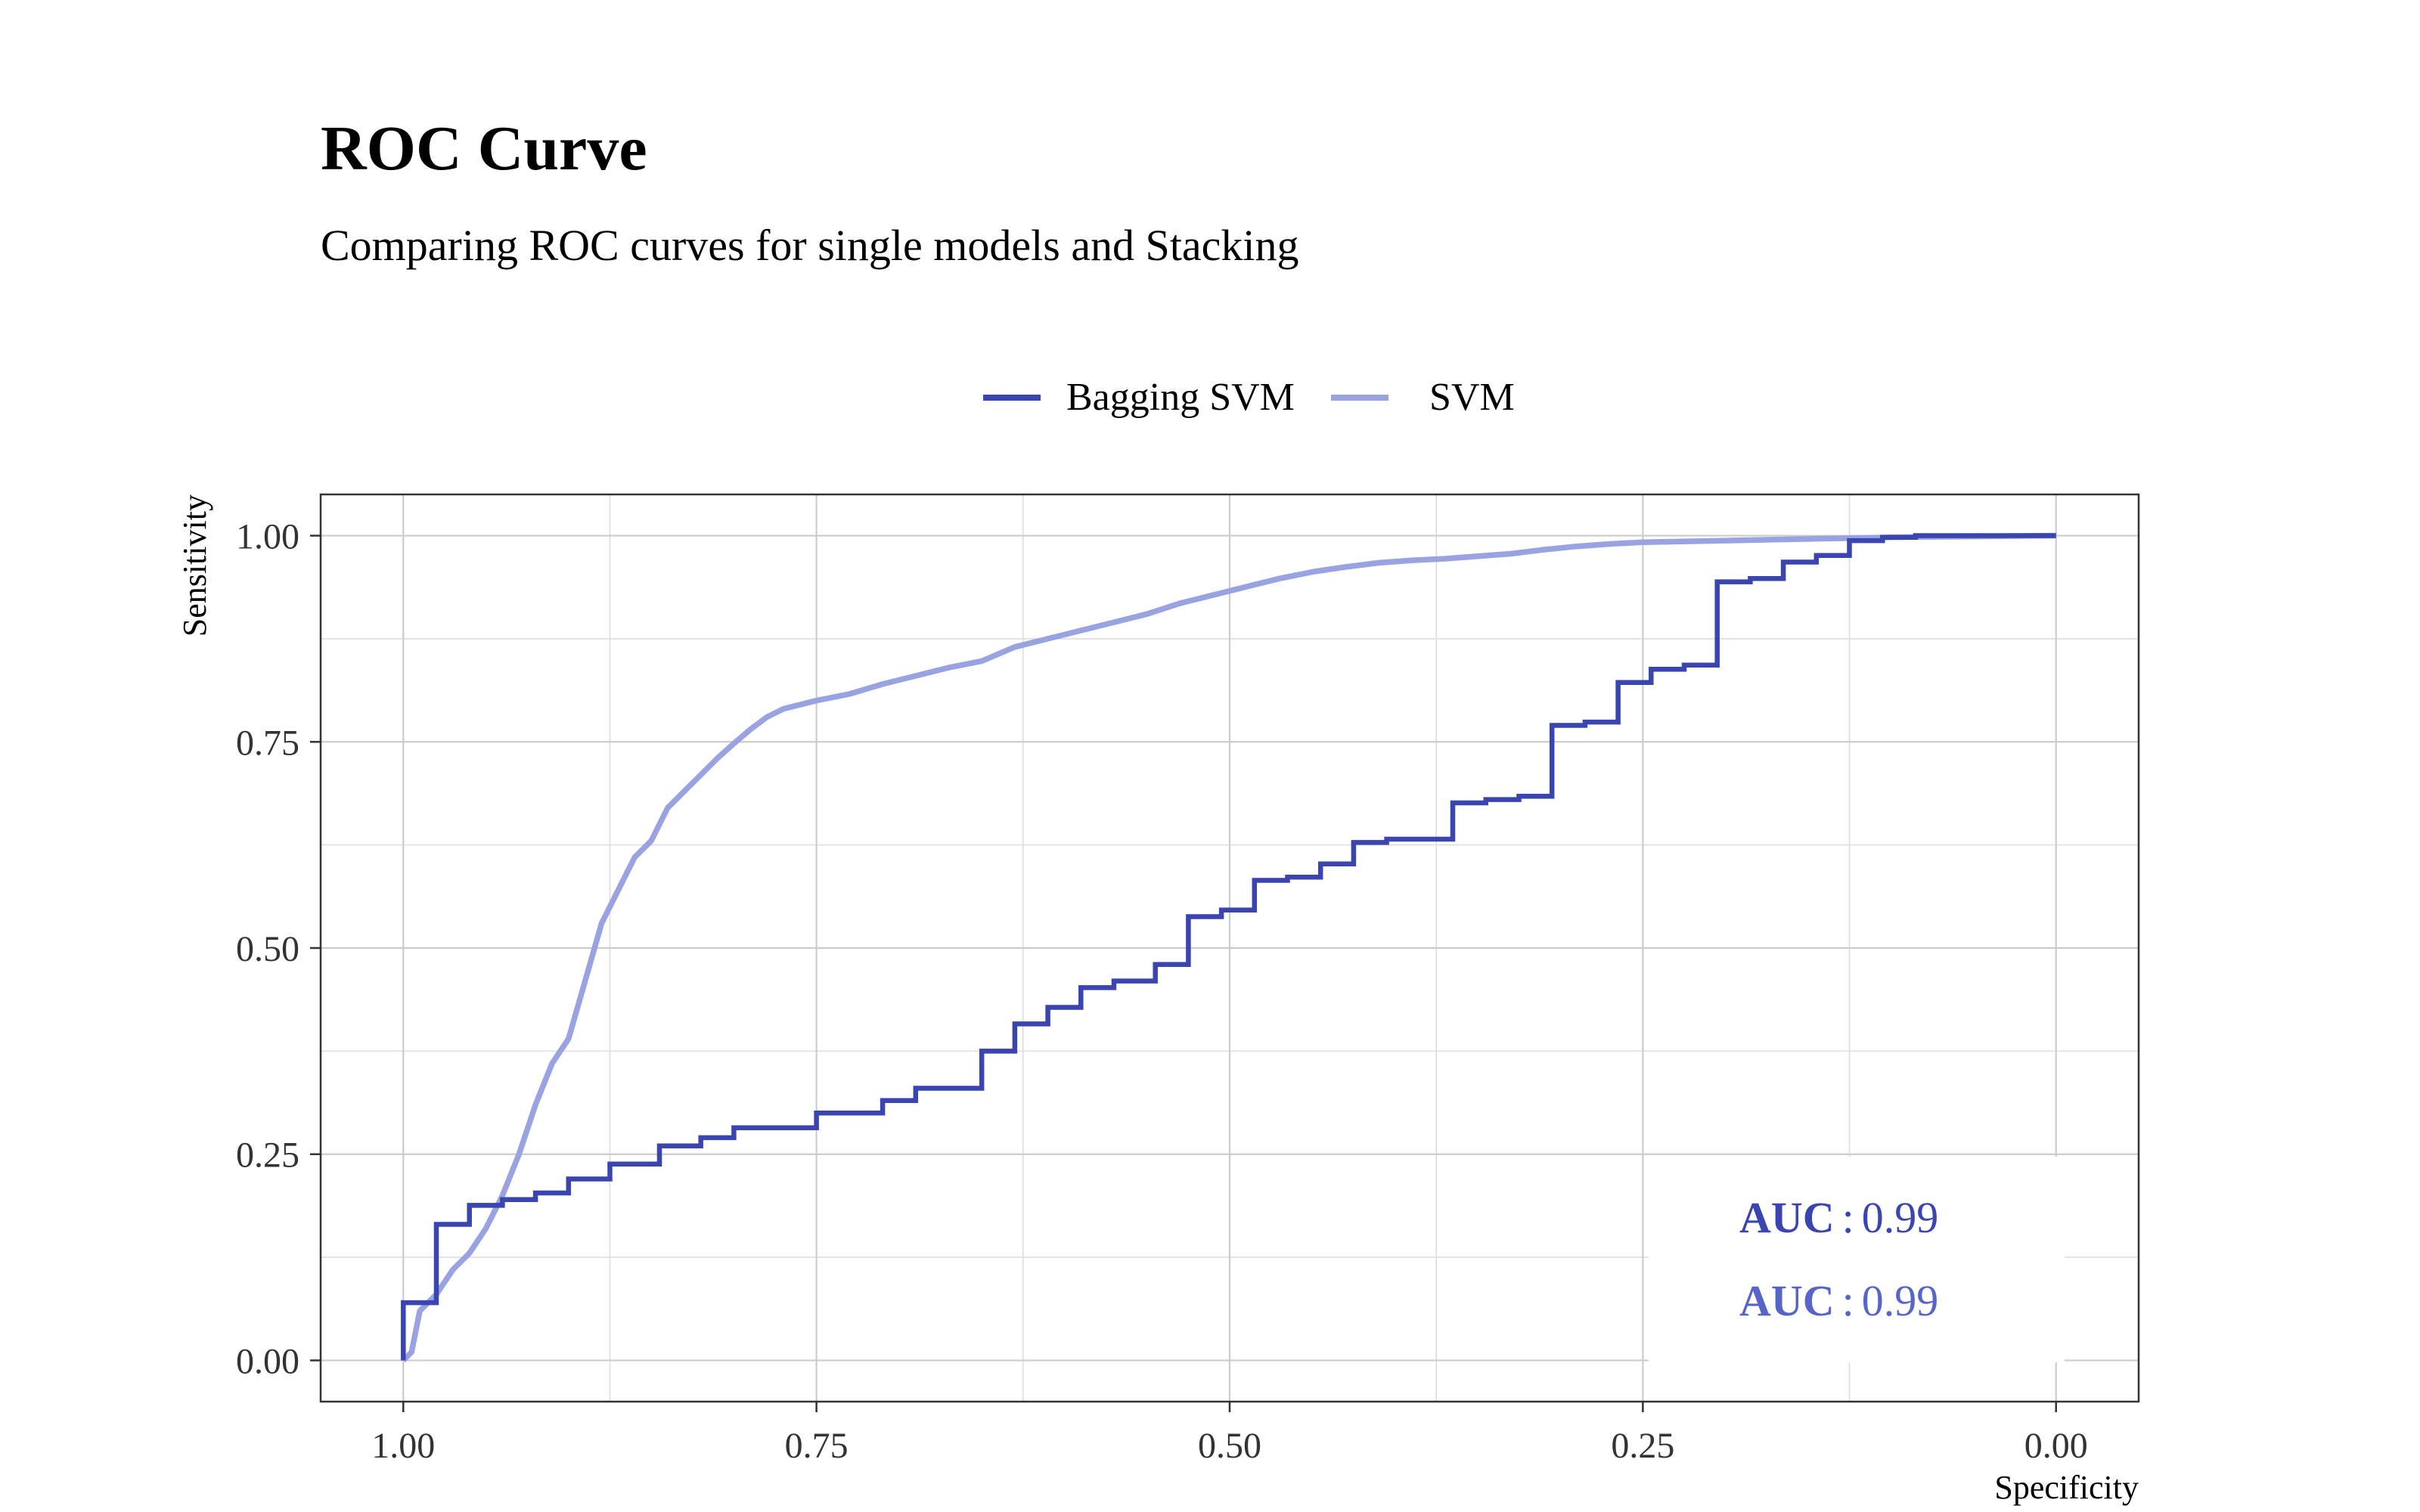 The width and height of the screenshot is (2420, 1512). Describe the element at coordinates (267, 537) in the screenshot. I see `y-tick-label: 1.00` at that location.